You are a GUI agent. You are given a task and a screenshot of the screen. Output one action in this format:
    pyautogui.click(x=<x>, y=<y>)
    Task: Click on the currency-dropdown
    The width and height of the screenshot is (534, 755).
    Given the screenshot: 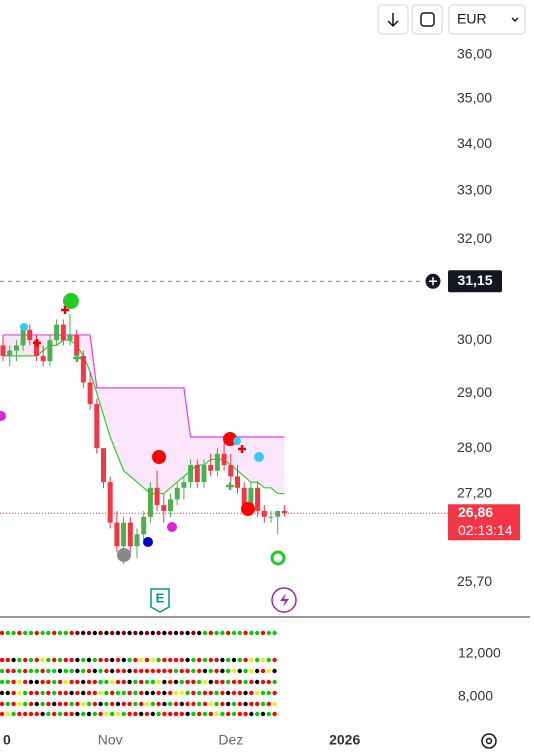 What is the action you would take?
    pyautogui.click(x=487, y=19)
    